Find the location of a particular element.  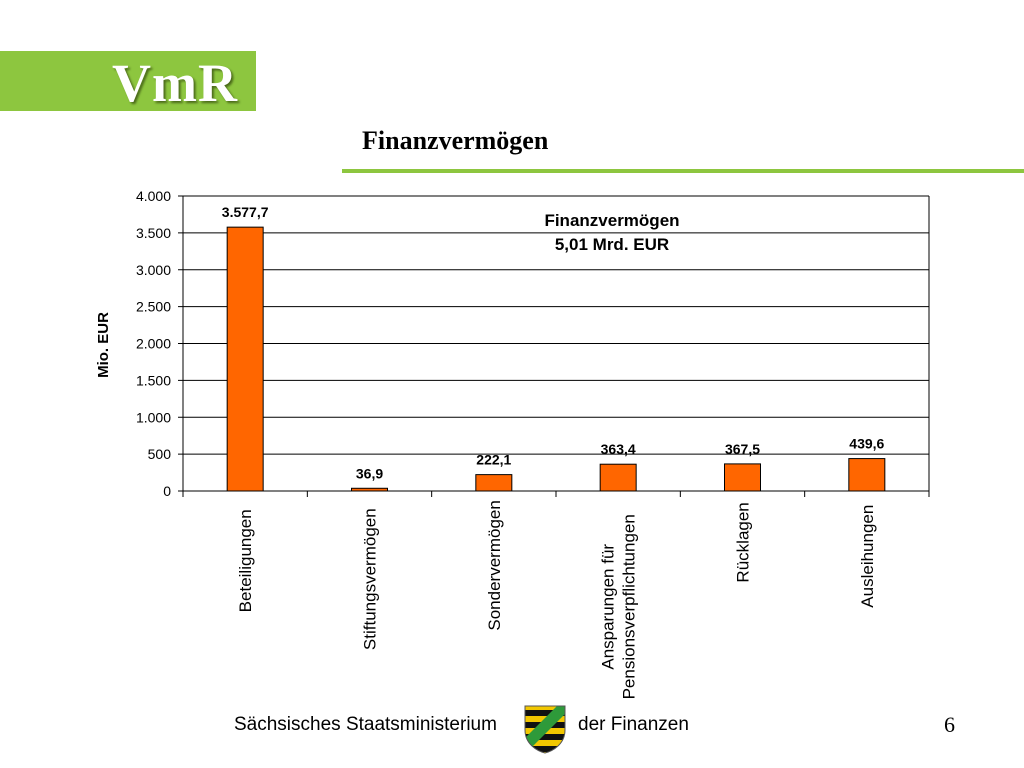

x-category-label: Stiftungsvermögen is located at coordinates (370, 579).